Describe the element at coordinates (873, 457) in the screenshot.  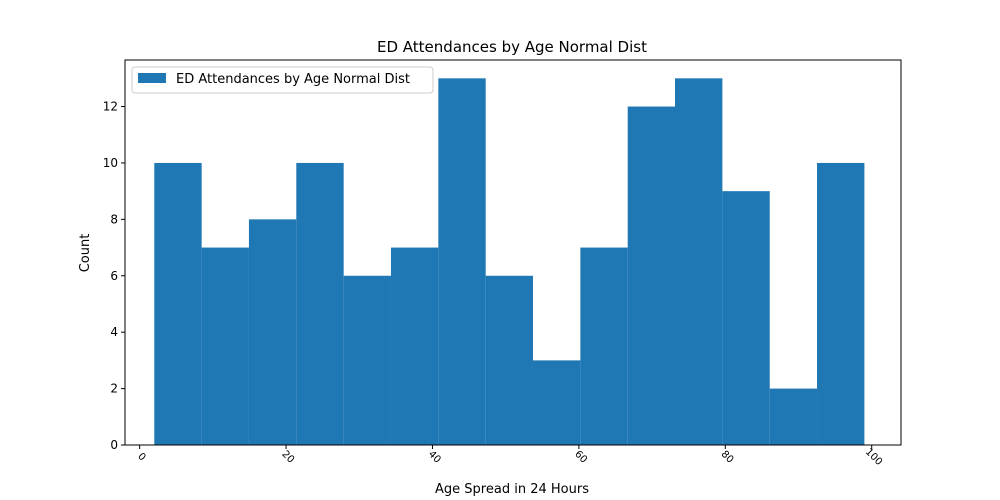
I see `x-tick-label: 100` at that location.